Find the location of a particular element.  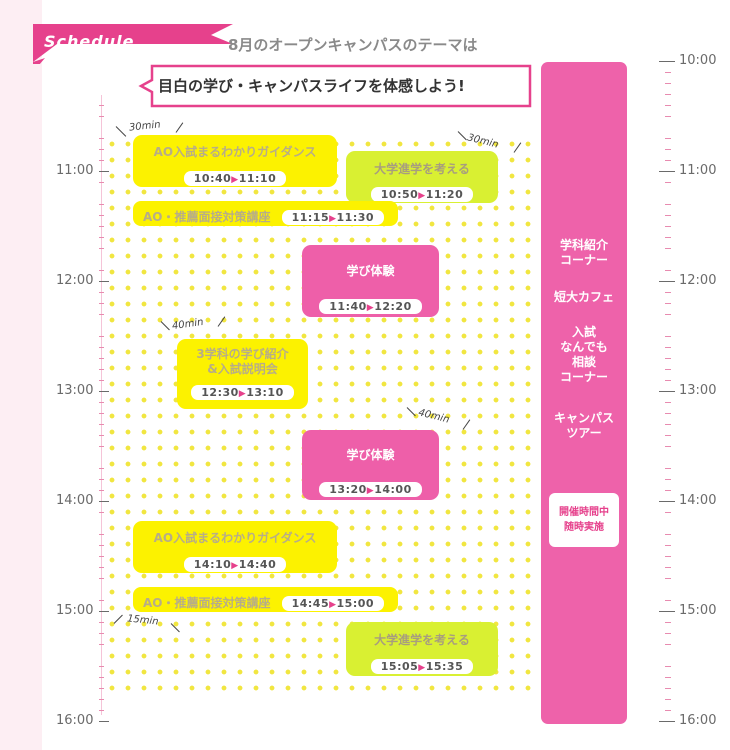

event-manabi-2: 学び体験 13:20▶14:00 is located at coordinates (370, 465).